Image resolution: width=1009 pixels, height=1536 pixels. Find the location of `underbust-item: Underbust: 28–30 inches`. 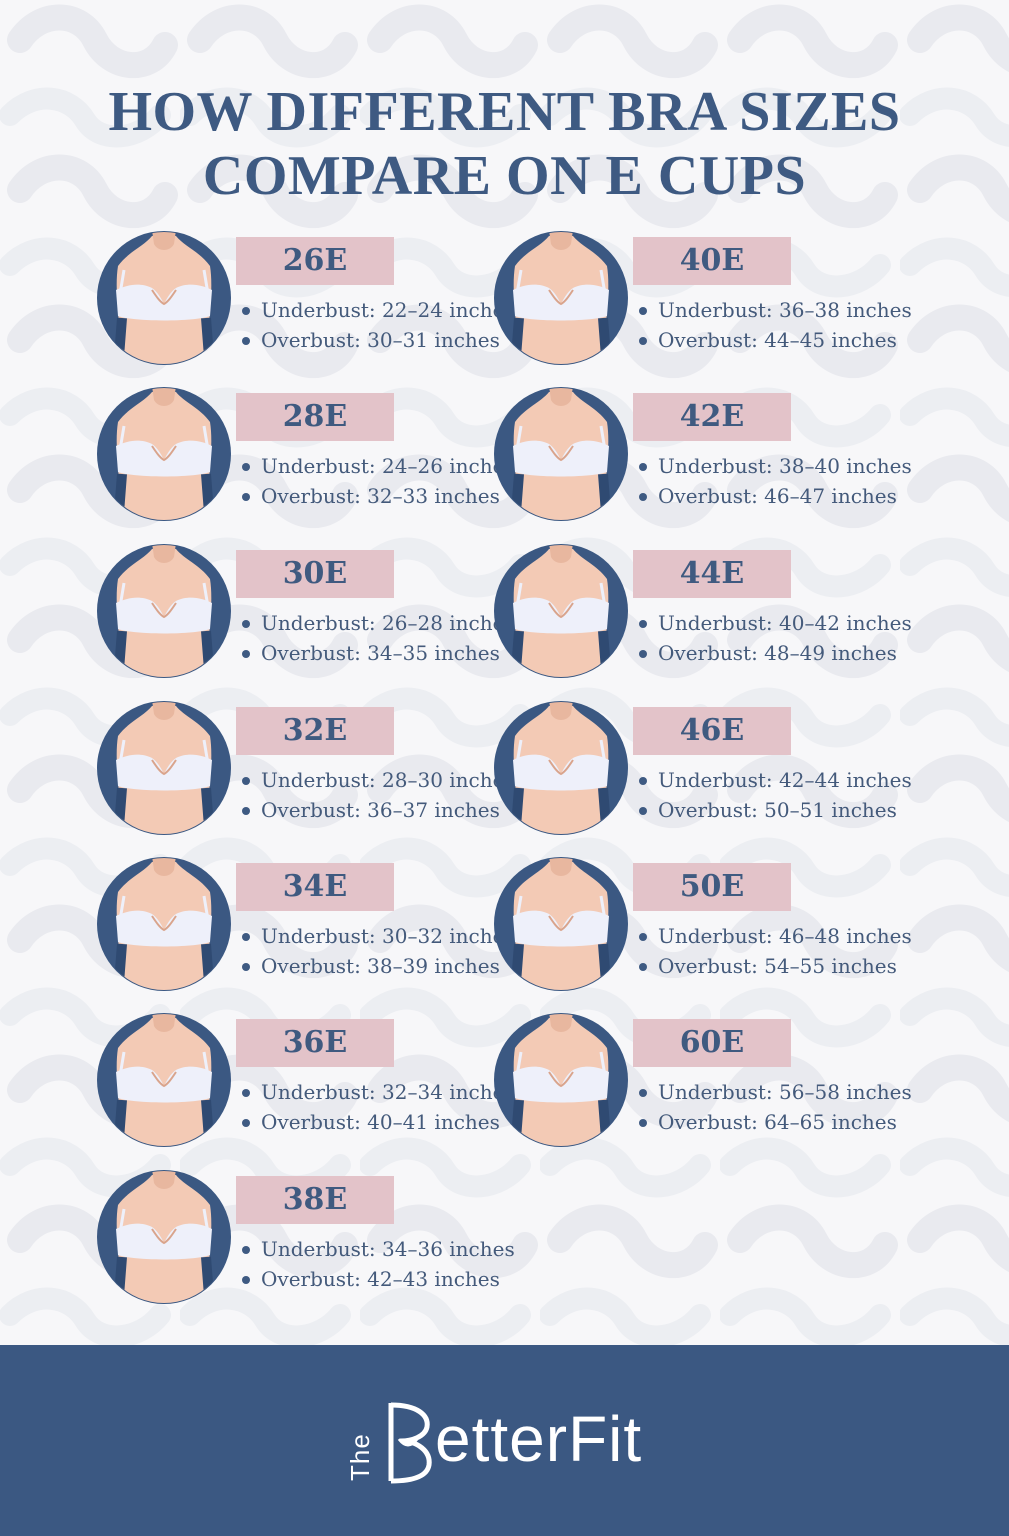

underbust-item: Underbust: 28–30 inches is located at coordinates (384, 780).